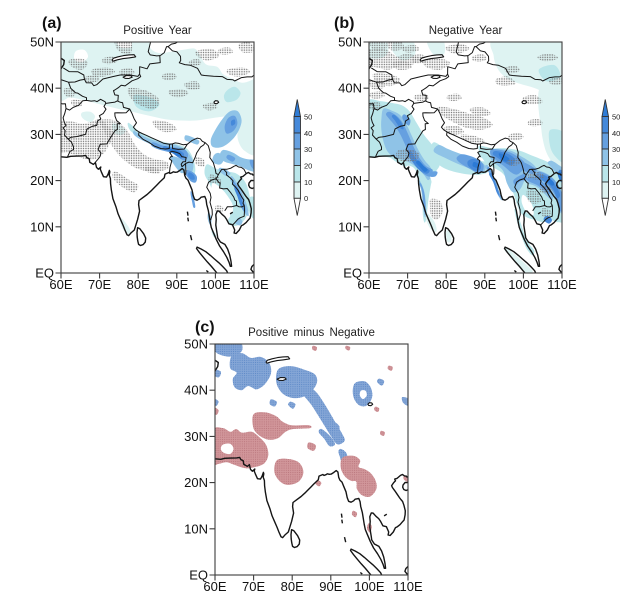 The image size is (627, 605). What do you see at coordinates (311, 333) in the screenshot?
I see `svg-text: Positive minus Negative` at bounding box center [311, 333].